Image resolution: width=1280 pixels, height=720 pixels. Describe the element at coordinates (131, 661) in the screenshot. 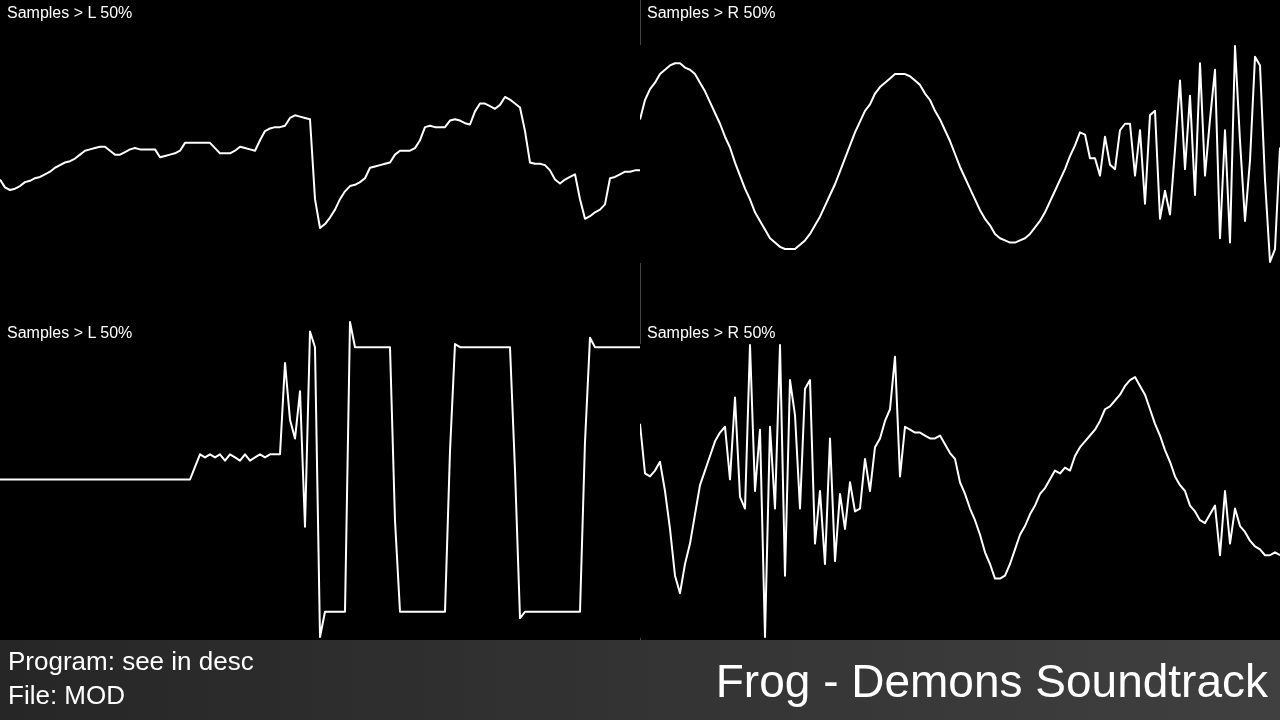

I see `text: Program: see in desc` at that location.